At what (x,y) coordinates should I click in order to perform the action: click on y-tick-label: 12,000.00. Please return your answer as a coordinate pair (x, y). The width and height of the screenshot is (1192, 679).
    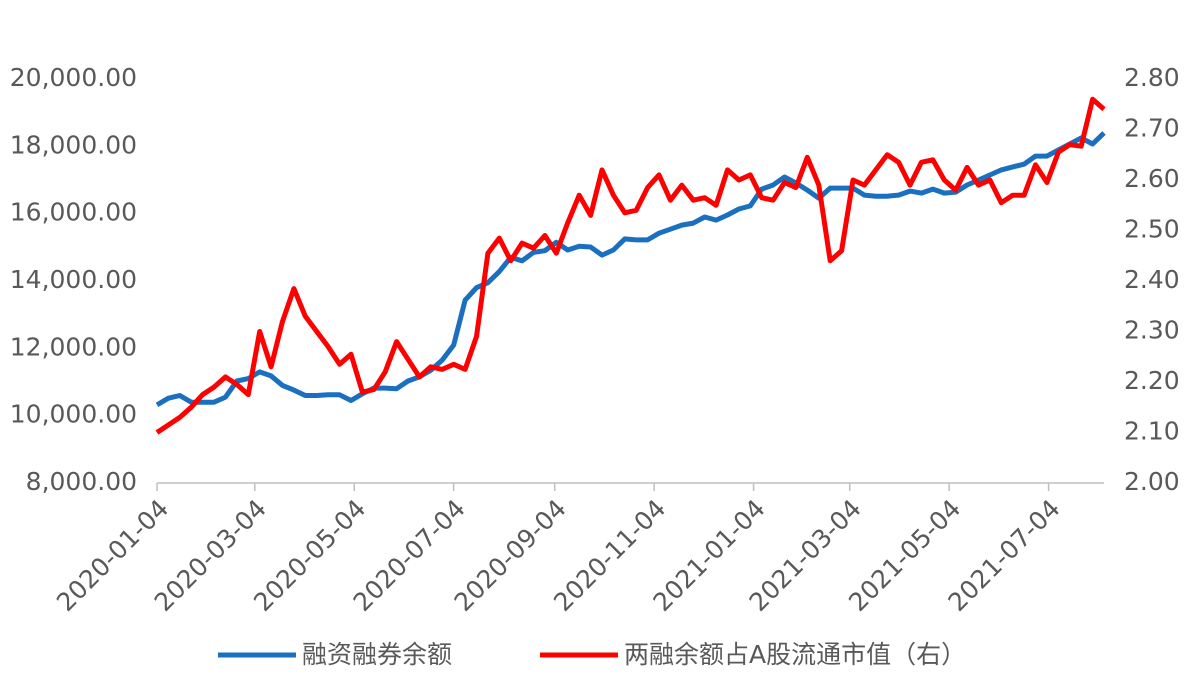
    Looking at the image, I should click on (73, 346).